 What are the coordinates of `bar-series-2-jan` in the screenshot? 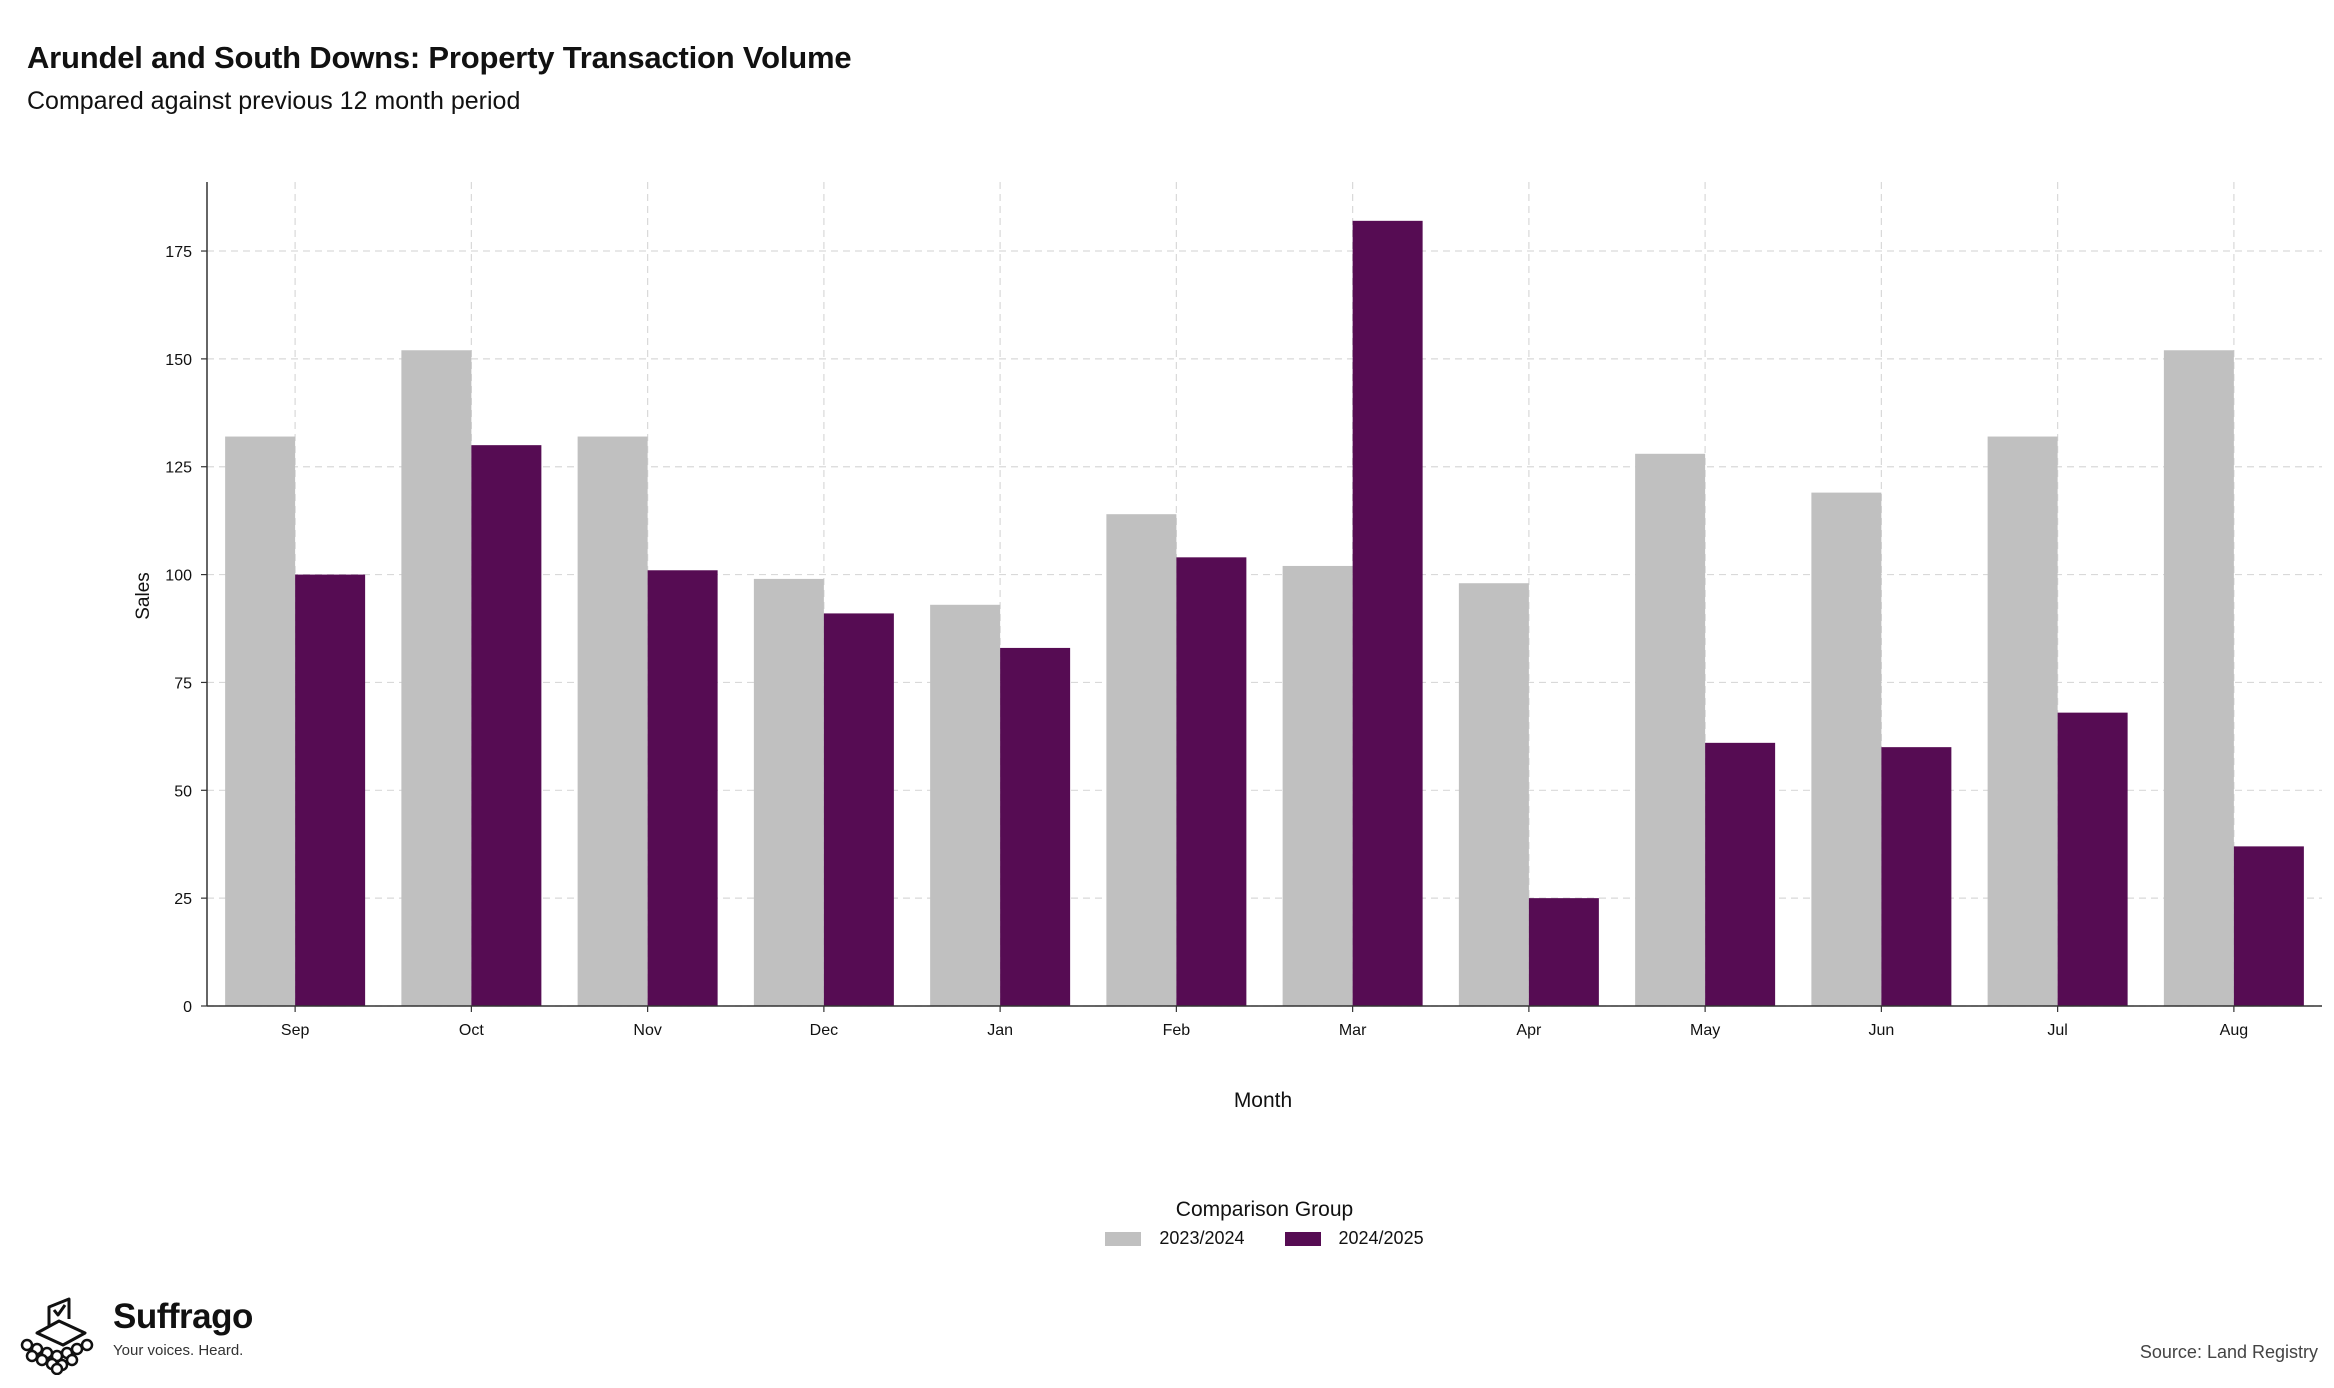 It's located at (1035, 826).